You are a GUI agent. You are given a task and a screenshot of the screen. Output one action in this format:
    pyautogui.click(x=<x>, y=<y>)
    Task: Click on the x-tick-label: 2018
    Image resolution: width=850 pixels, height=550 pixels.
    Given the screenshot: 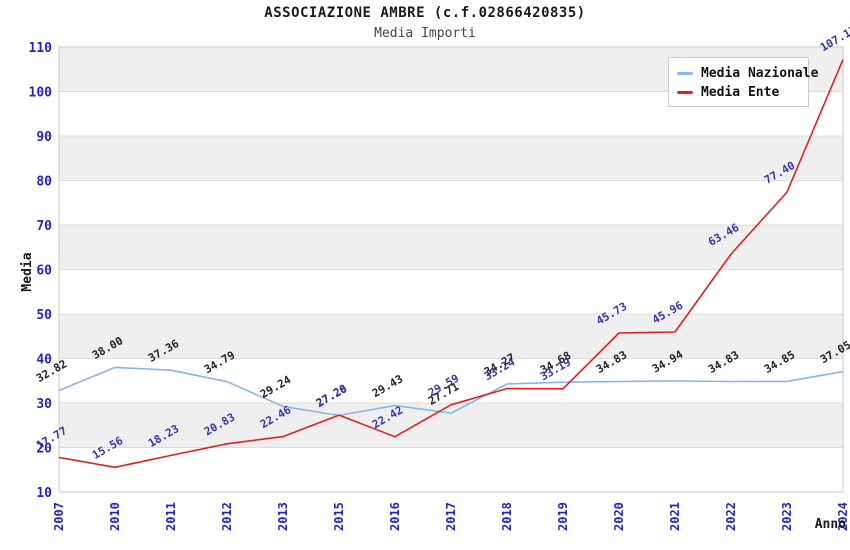 What is the action you would take?
    pyautogui.click(x=507, y=516)
    